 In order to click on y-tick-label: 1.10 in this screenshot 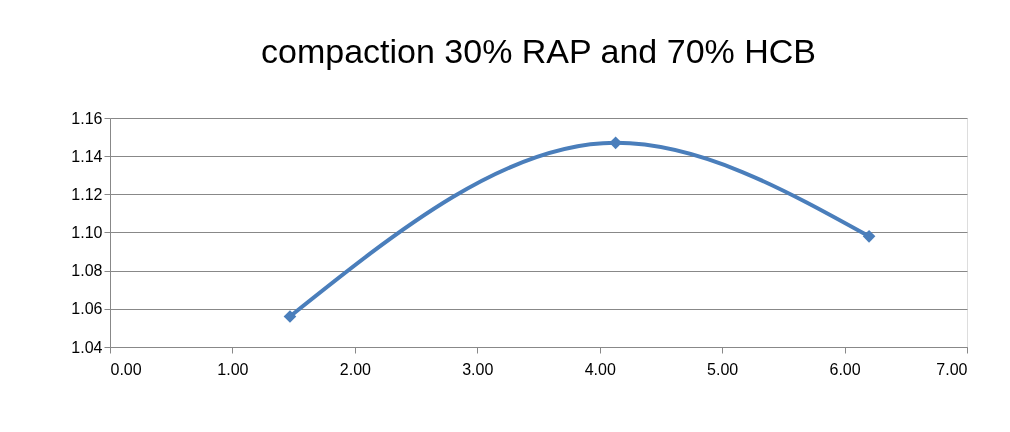, I will do `click(87, 232)`.